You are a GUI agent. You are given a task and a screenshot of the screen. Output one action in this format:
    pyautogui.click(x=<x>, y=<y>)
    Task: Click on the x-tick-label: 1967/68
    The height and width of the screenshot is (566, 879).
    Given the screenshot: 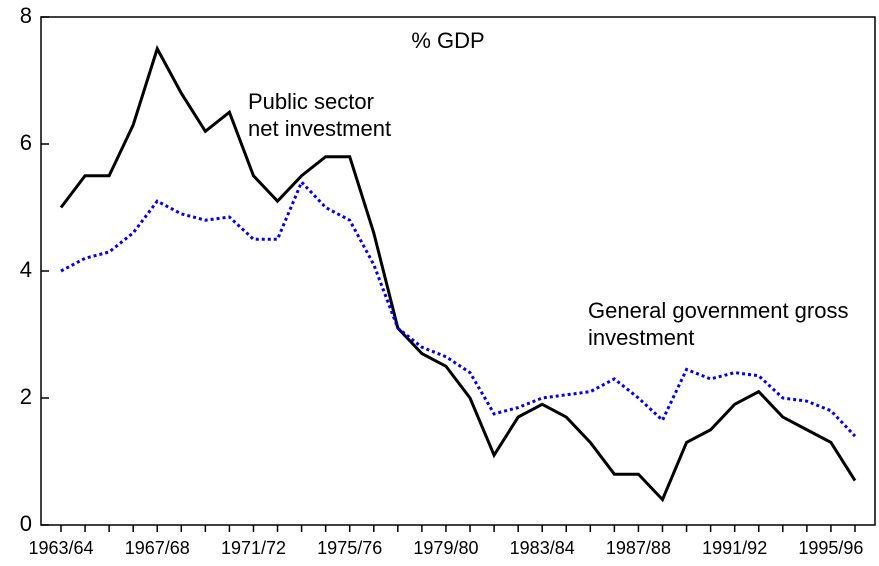 What is the action you would take?
    pyautogui.click(x=157, y=548)
    